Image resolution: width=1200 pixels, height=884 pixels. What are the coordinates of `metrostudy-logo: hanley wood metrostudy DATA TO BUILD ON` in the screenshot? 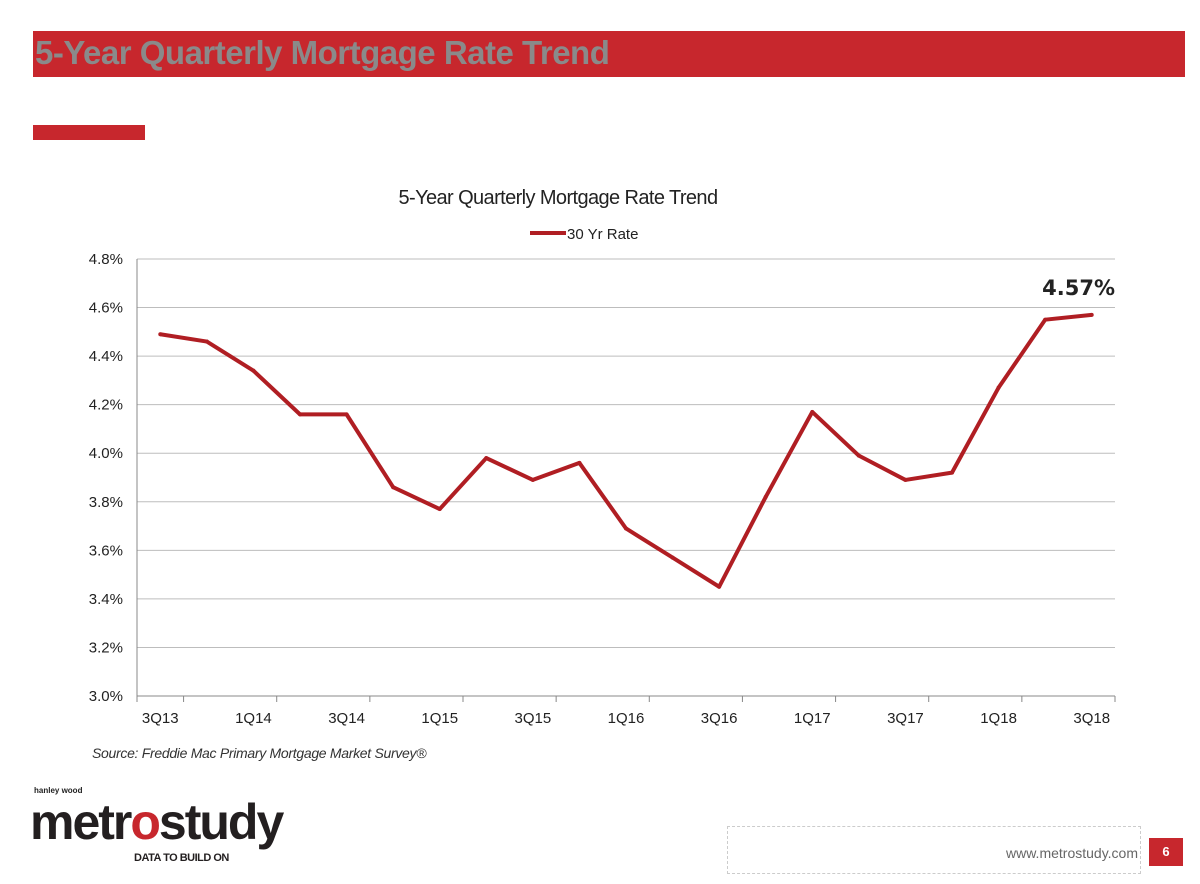 It's located at (157, 828).